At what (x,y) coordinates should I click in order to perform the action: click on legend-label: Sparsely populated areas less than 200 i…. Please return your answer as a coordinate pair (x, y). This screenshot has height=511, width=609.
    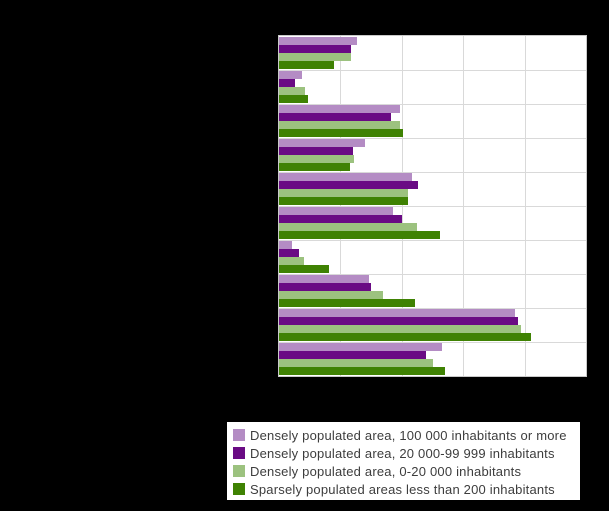
    Looking at the image, I should click on (402, 489).